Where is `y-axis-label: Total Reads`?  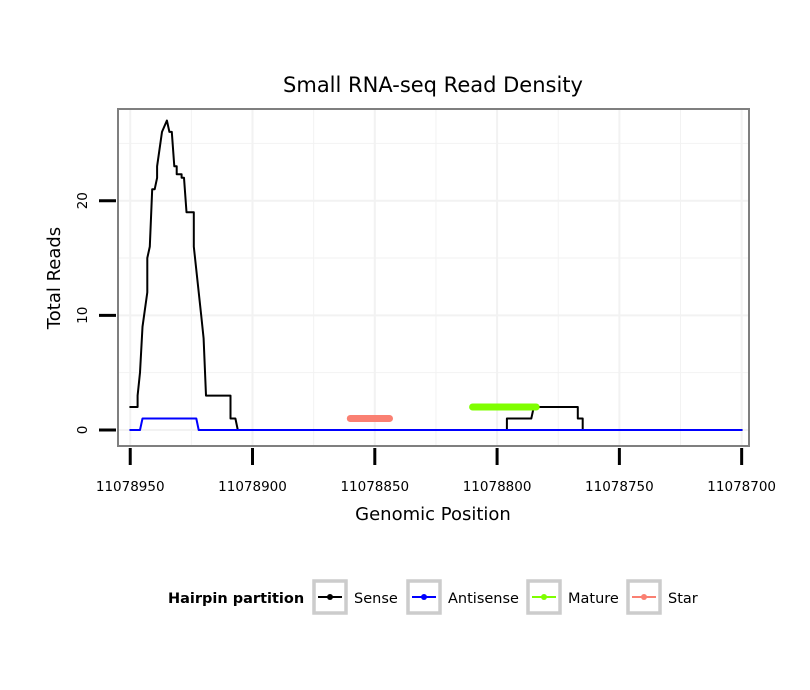 y-axis-label: Total Reads is located at coordinates (54, 278).